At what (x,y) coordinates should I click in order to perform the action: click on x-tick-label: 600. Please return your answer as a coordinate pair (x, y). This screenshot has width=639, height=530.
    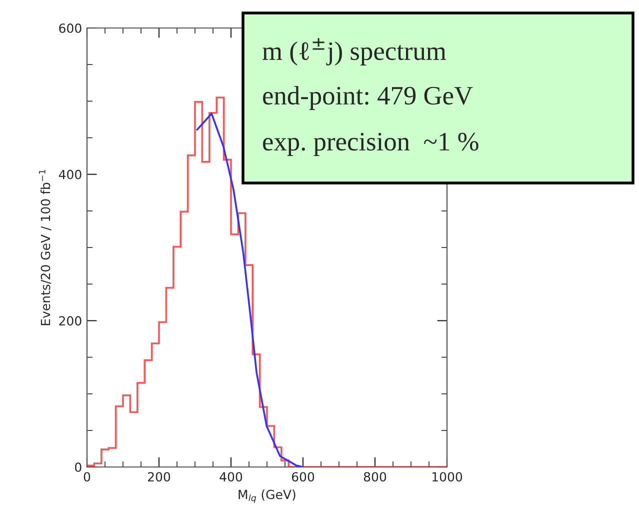
    Looking at the image, I should click on (303, 477).